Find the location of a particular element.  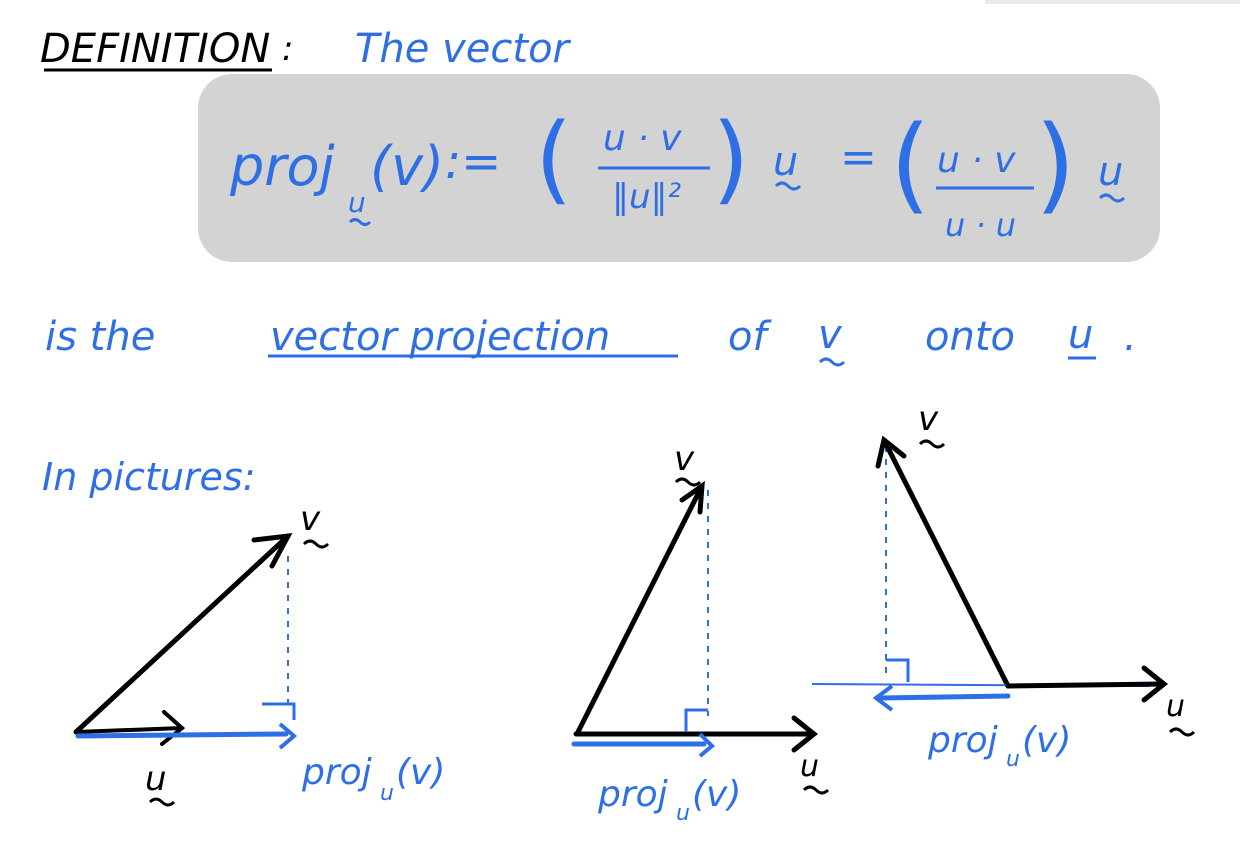

figure-2: v u proj u (v) is located at coordinates (700, 632).